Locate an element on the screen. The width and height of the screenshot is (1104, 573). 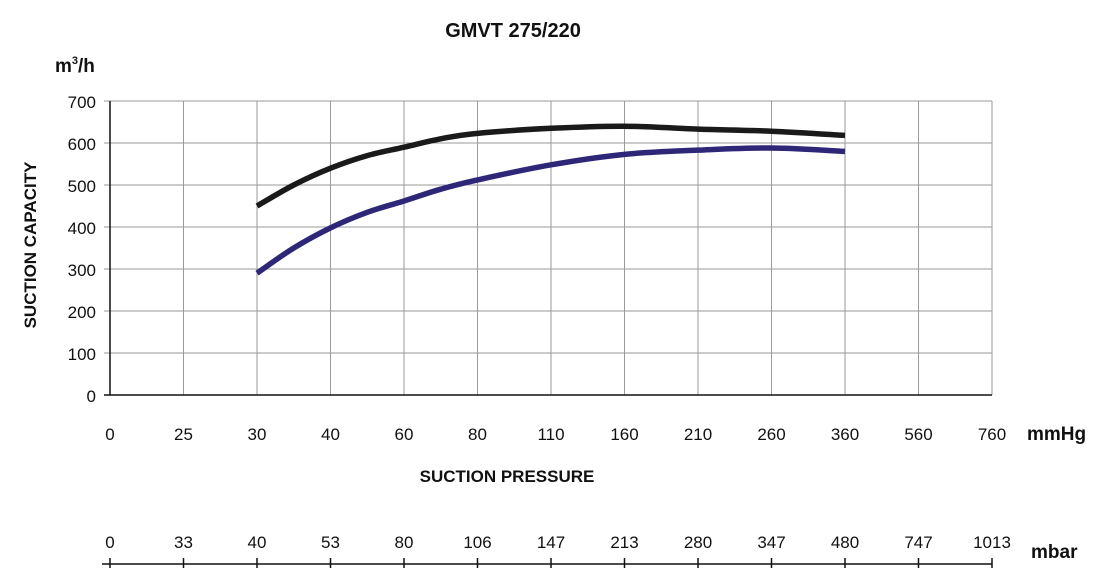
secondary-axis-unit-label: mbar is located at coordinates (1054, 552).